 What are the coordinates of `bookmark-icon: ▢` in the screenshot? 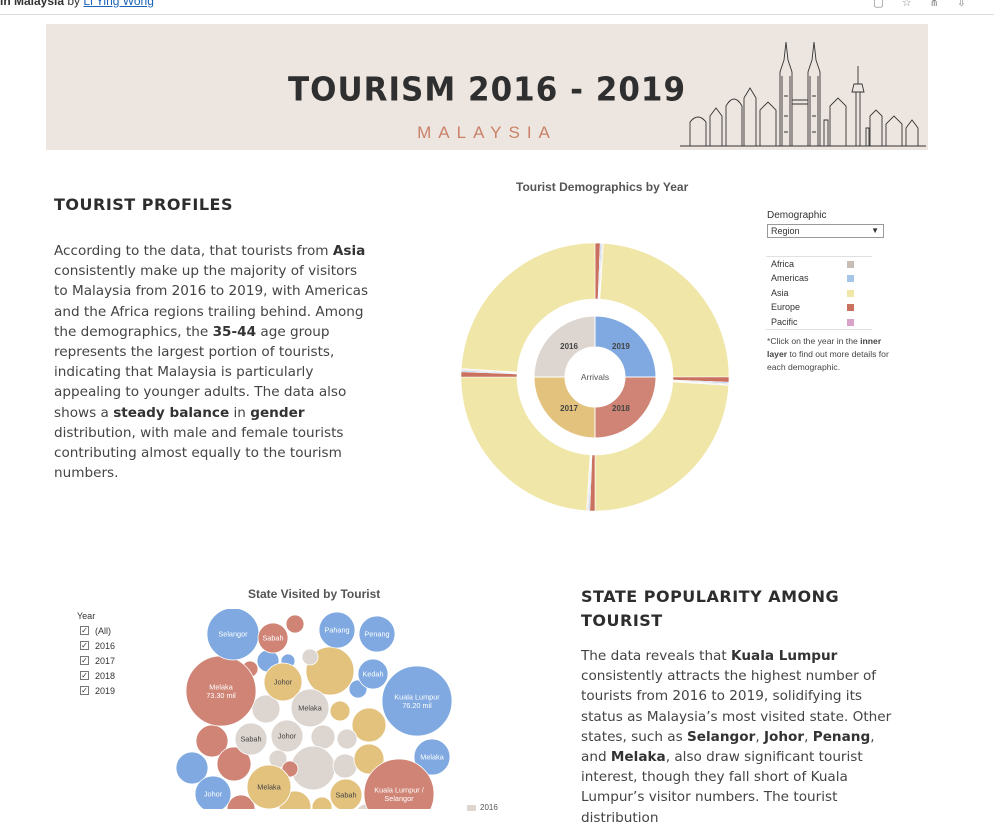 It's located at (887, 4).